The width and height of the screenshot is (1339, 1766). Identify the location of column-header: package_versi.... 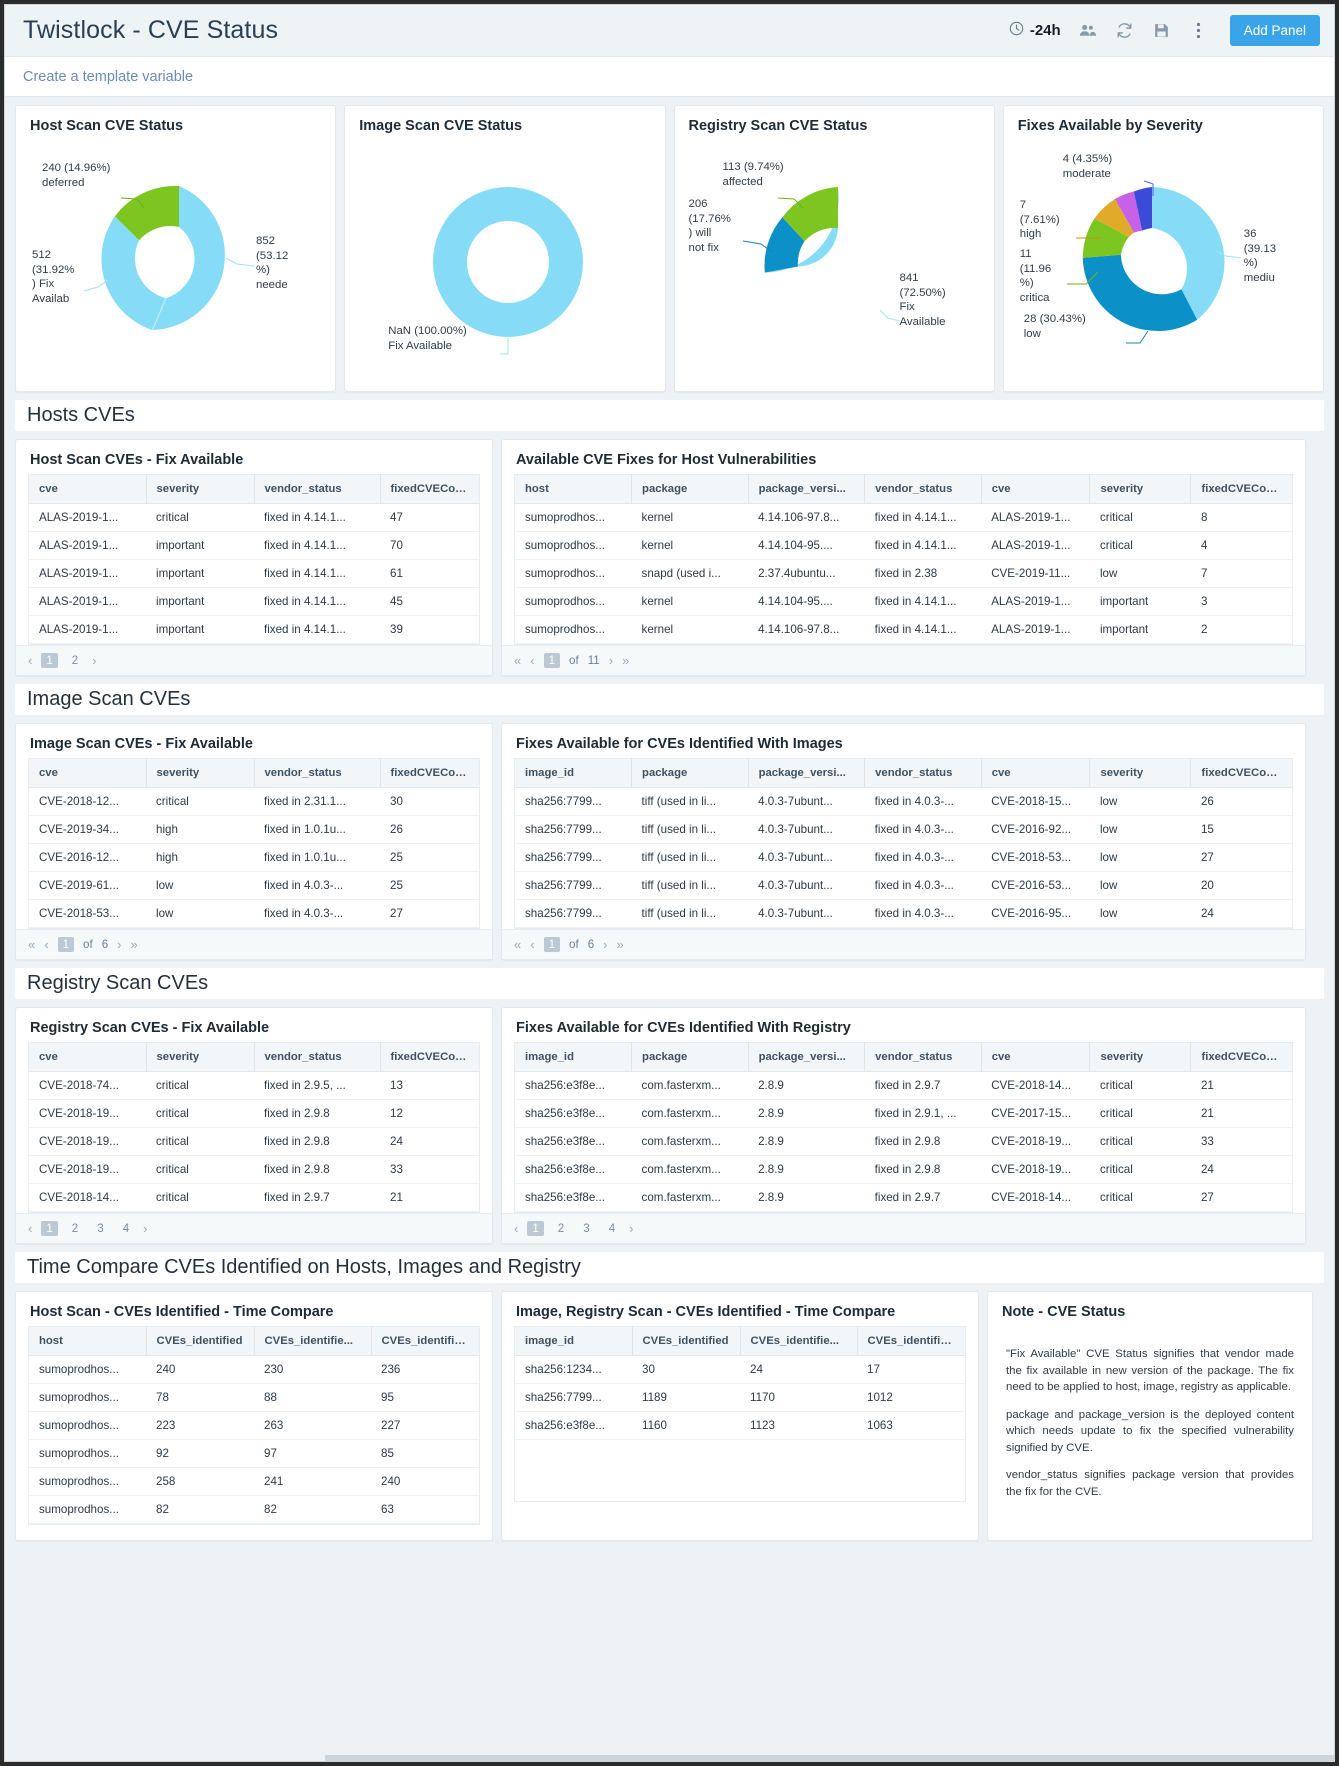
(807, 489).